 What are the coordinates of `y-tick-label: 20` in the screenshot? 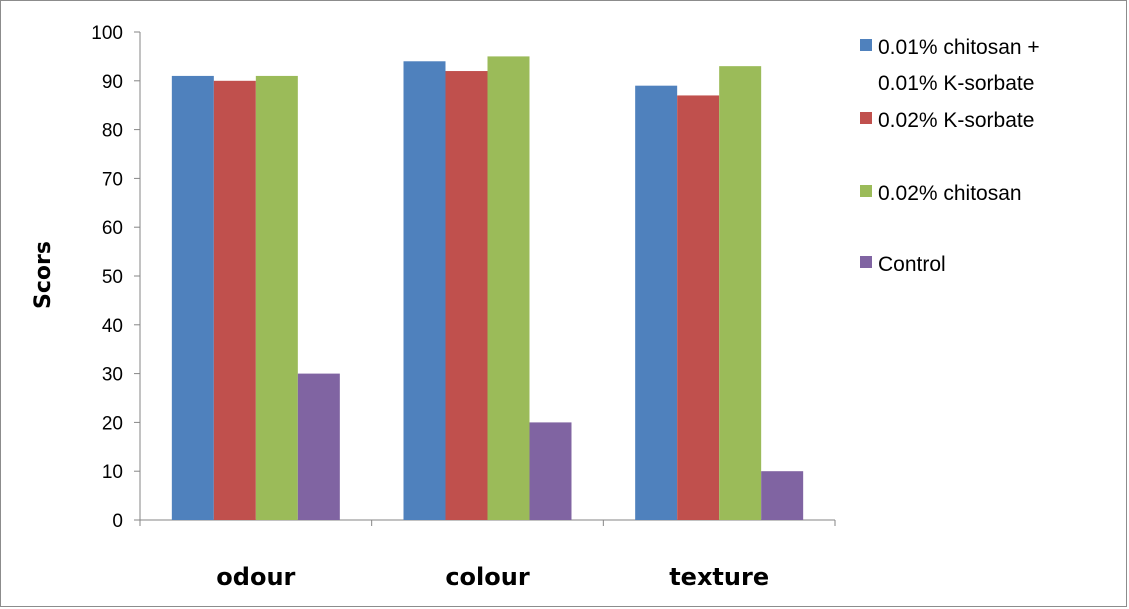 It's located at (112, 423).